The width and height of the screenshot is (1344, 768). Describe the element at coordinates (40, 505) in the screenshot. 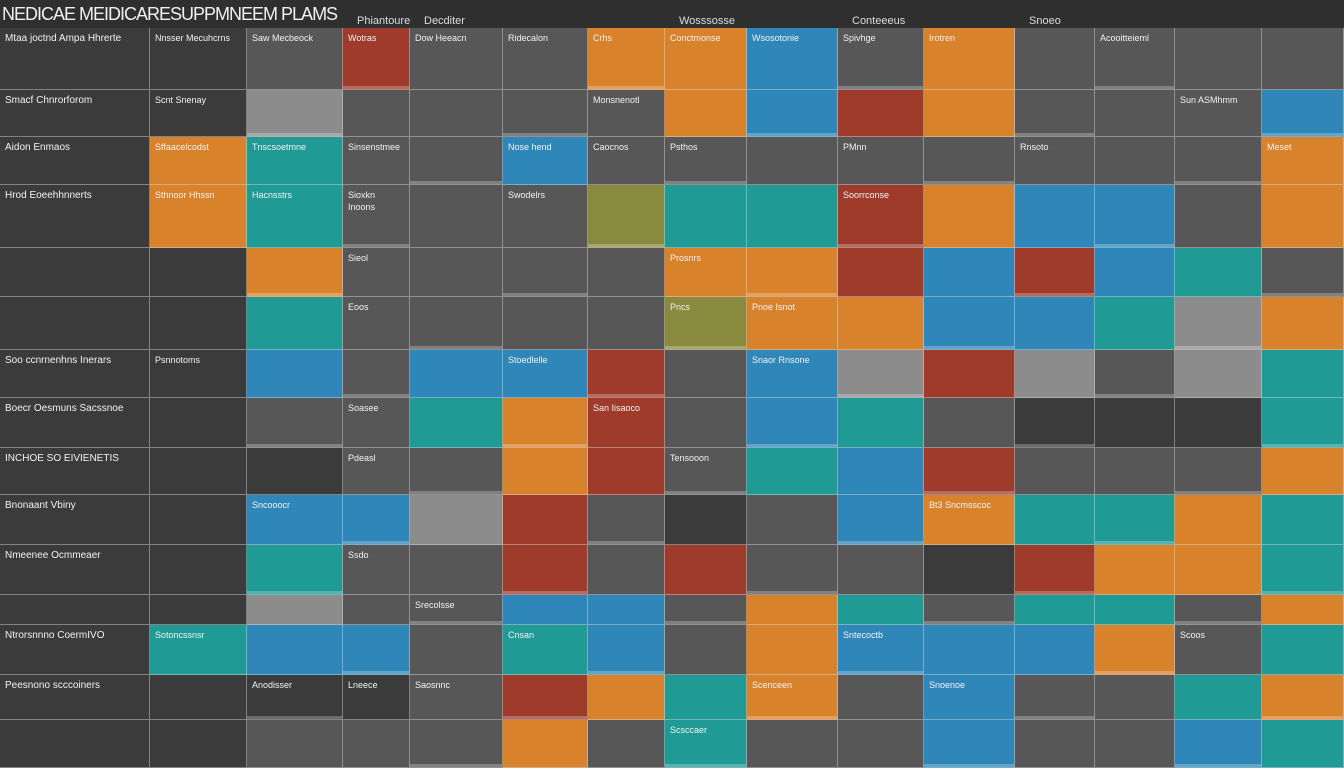

I see `row-label: Bnonaant Vbiny` at that location.